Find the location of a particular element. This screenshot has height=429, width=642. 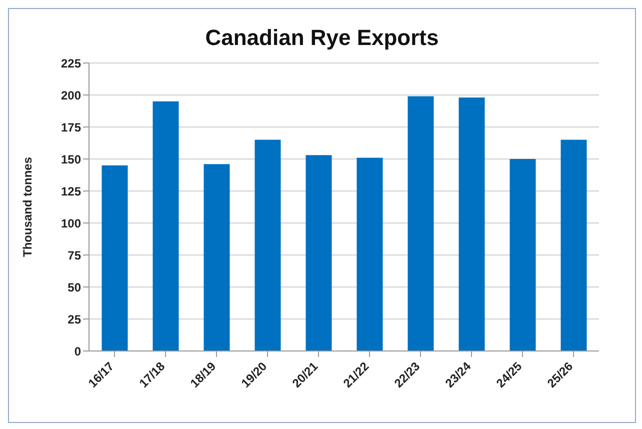

y-tick-label: 100 is located at coordinates (71, 223).